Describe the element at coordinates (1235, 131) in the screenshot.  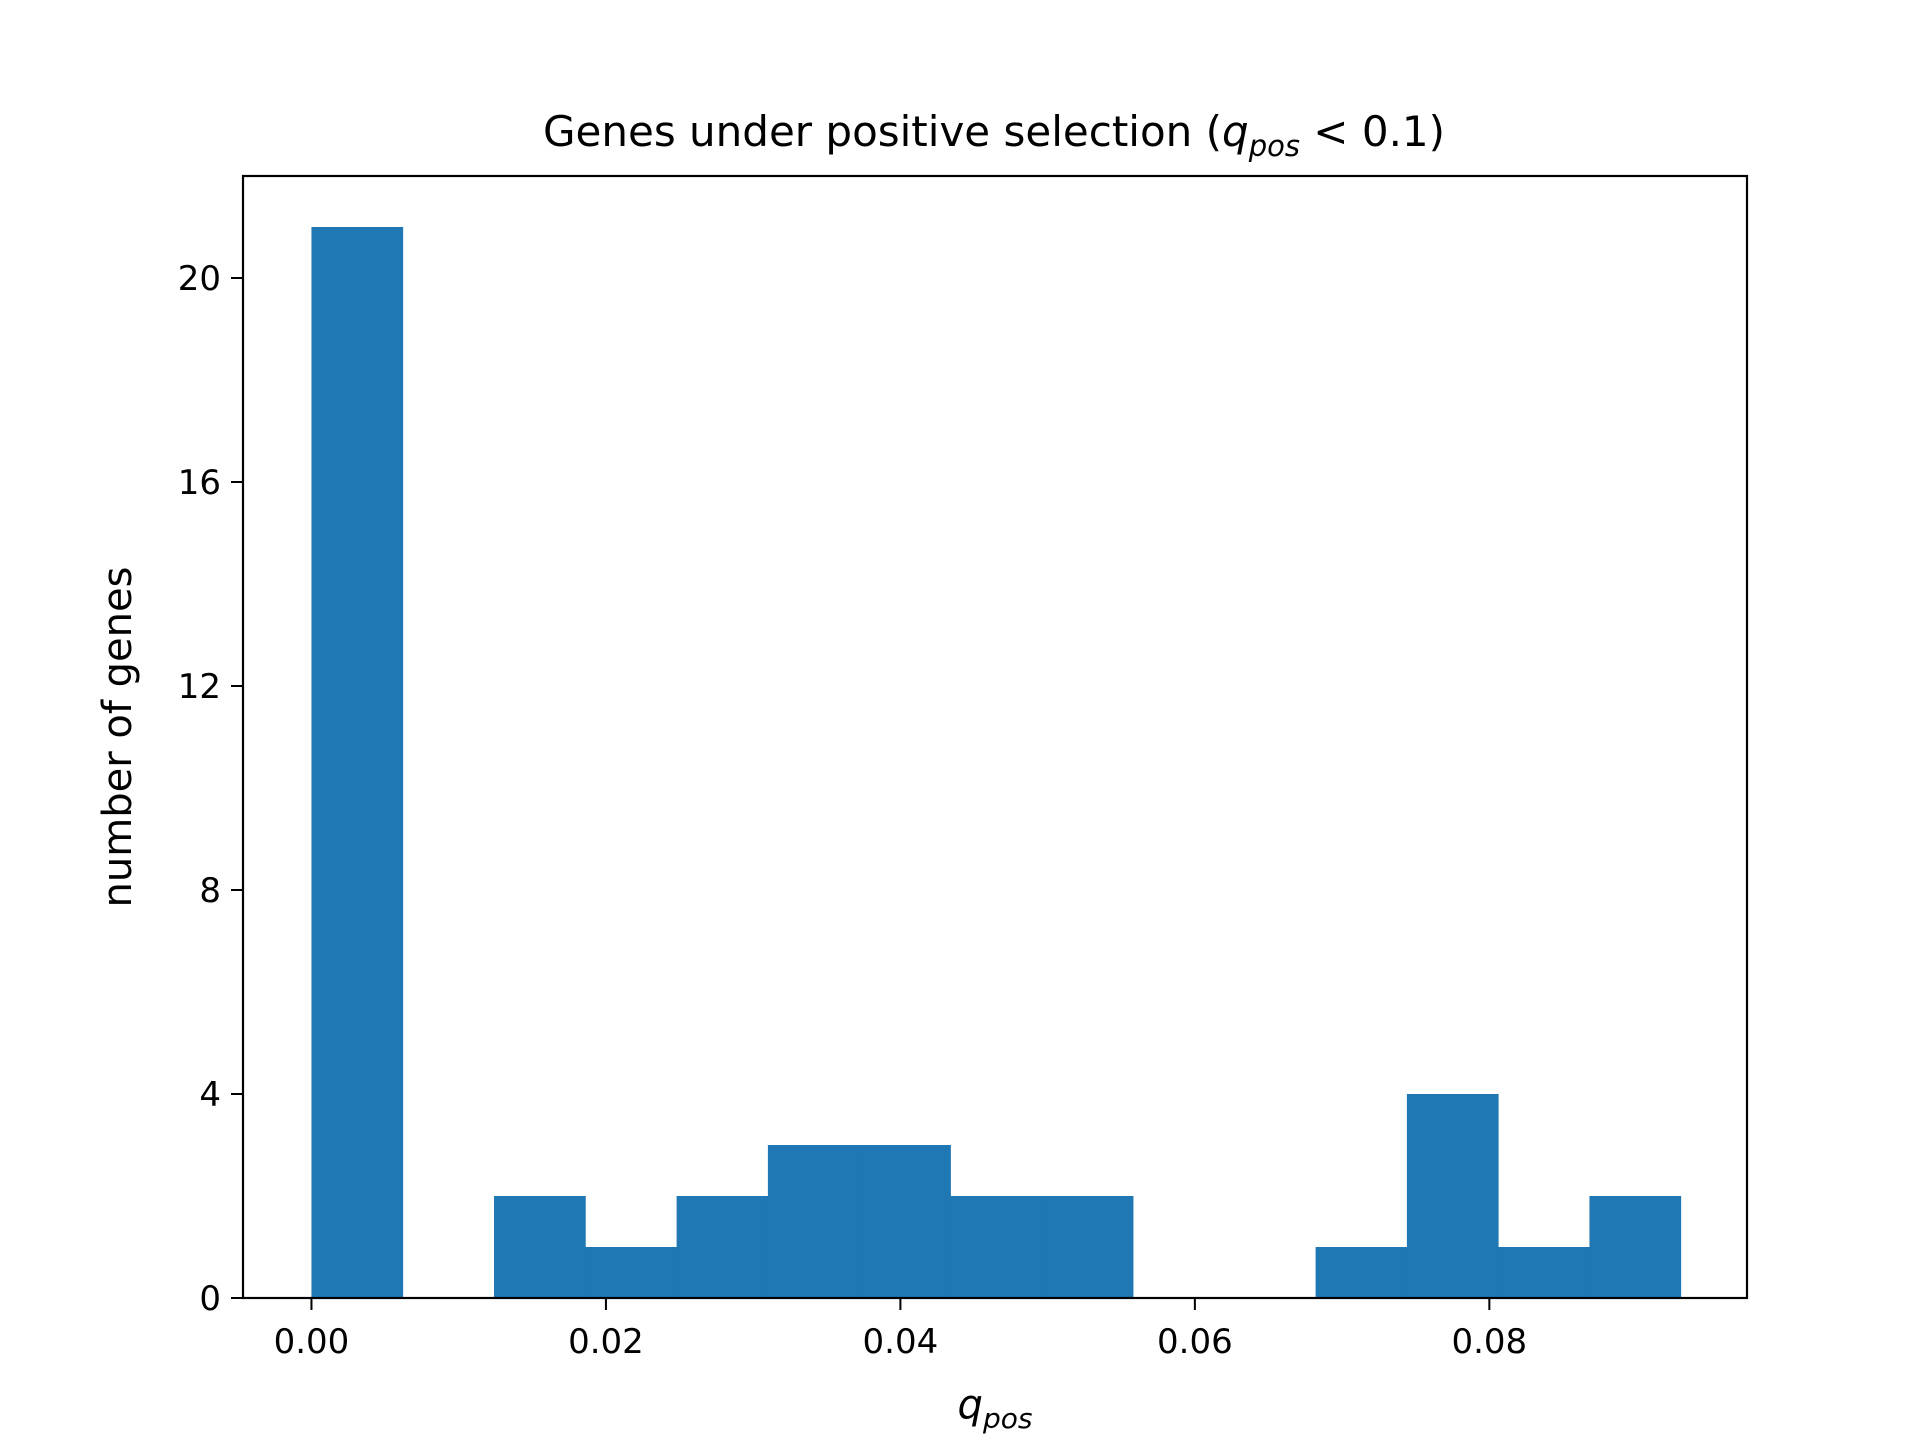
I see `chart-title-symbol: q` at that location.